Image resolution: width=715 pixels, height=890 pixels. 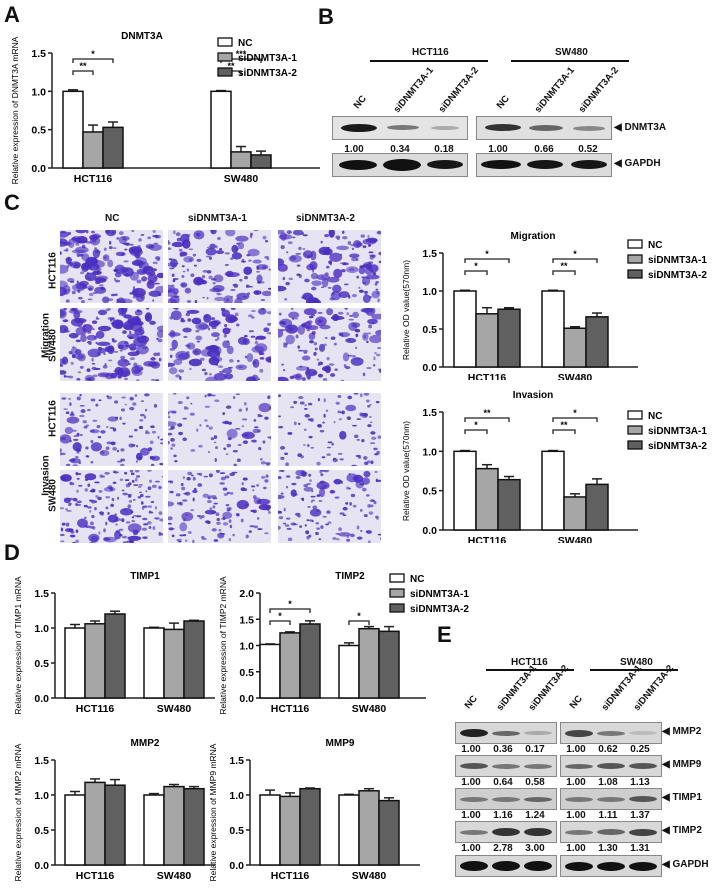 What do you see at coordinates (112, 218) in the screenshot?
I see `col-header-nc: NC` at bounding box center [112, 218].